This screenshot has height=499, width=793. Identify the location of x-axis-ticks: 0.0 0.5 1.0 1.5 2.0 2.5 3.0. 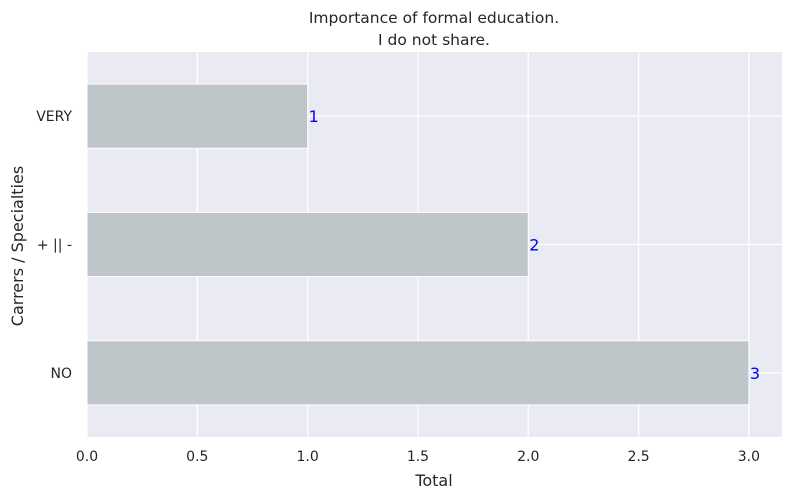
(418, 457).